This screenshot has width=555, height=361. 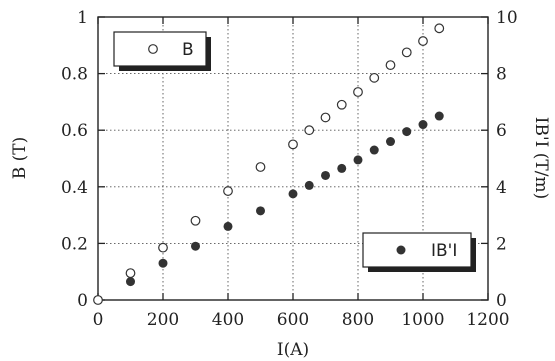 I want to click on y2-tick-label: 4, so click(x=501, y=188).